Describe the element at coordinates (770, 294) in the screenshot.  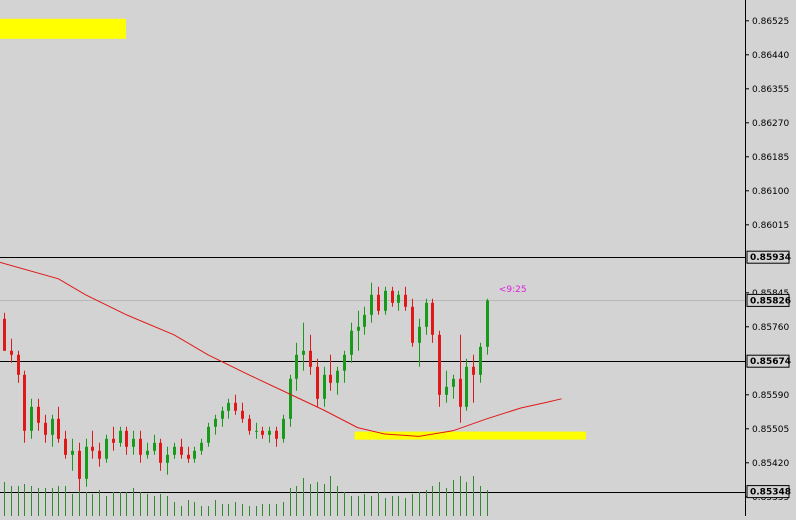
I see `y-tick-label: 0.85845` at that location.